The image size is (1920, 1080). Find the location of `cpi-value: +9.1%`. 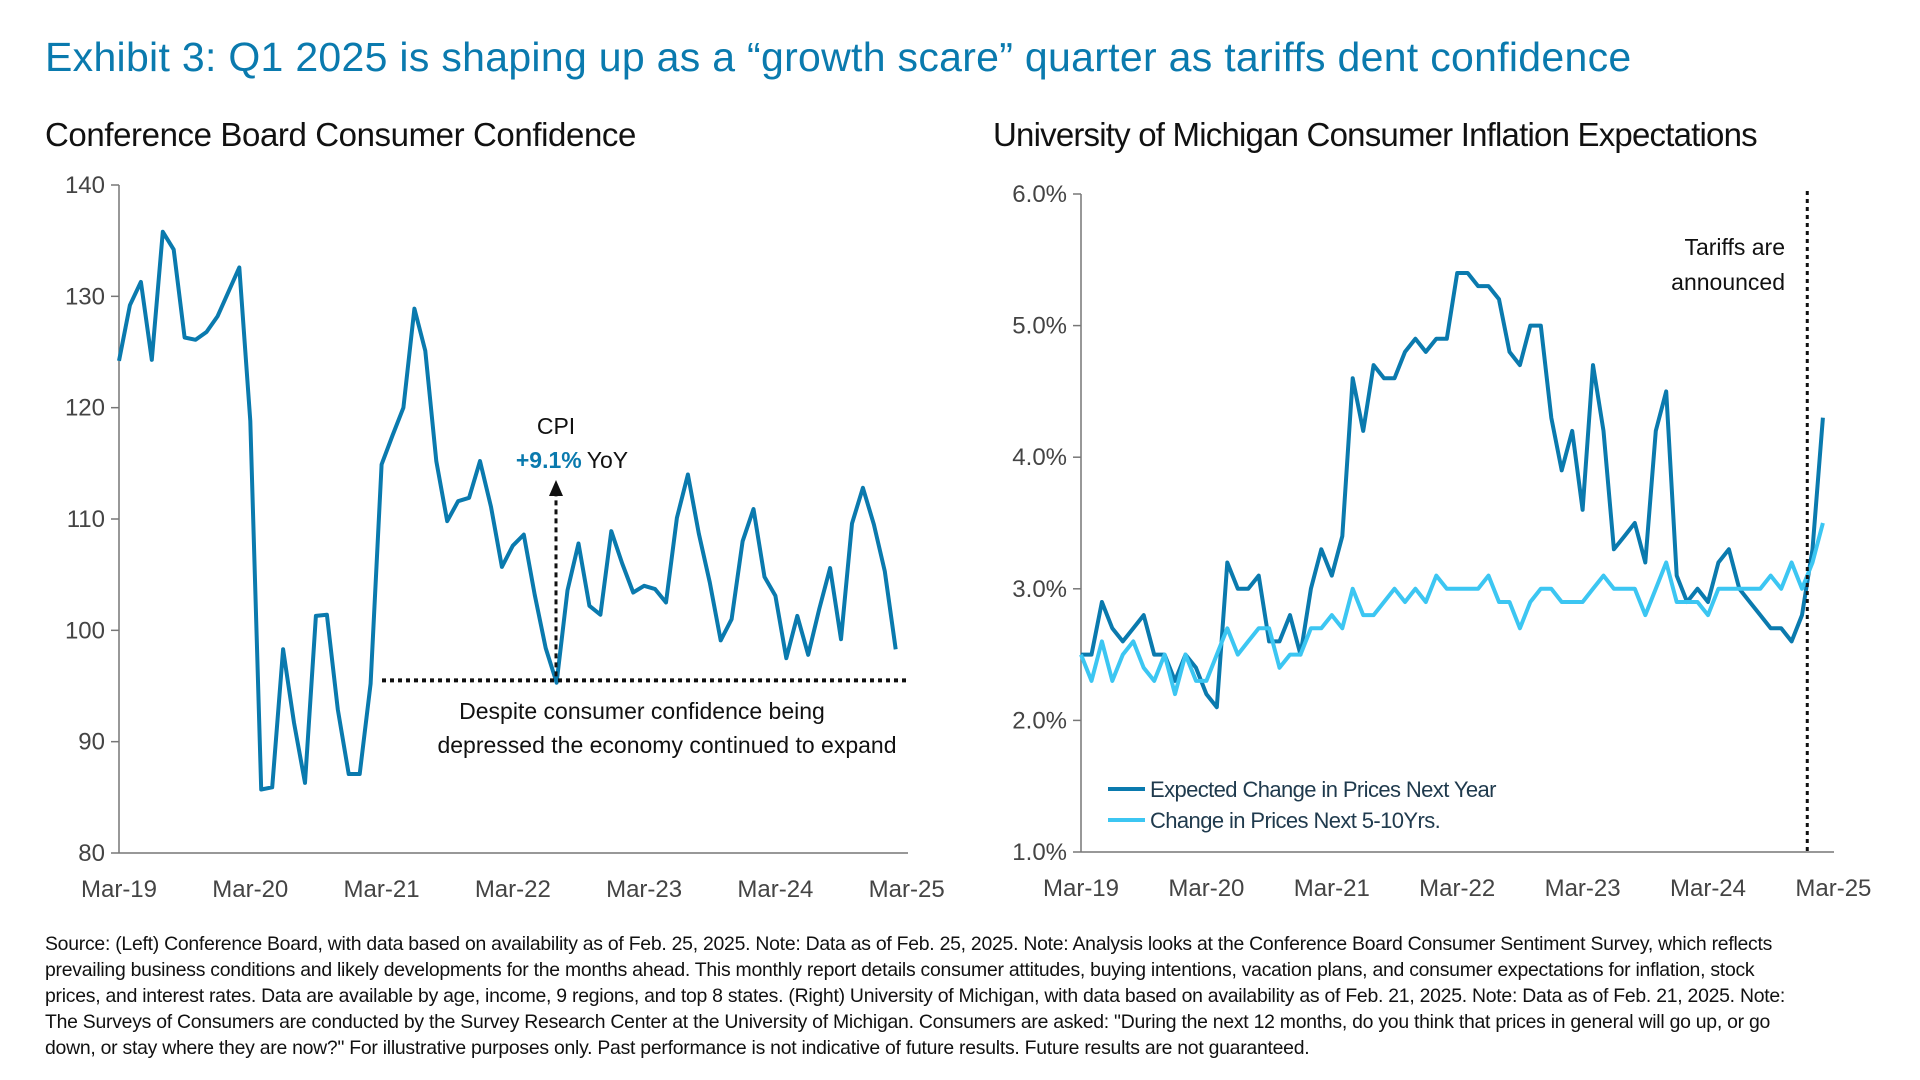

cpi-value: +9.1% is located at coordinates (549, 460).